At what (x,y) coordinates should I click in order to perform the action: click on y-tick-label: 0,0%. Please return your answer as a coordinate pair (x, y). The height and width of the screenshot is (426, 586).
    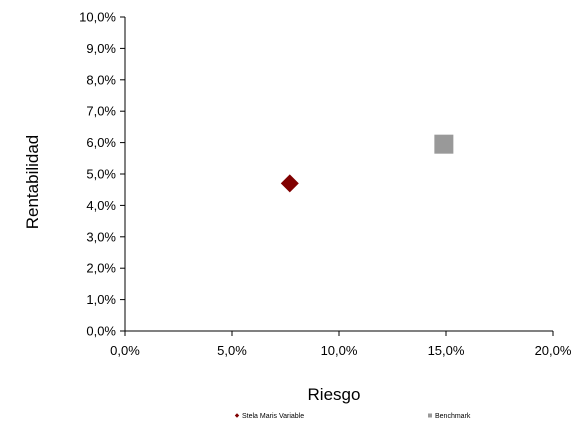
    Looking at the image, I should click on (101, 331).